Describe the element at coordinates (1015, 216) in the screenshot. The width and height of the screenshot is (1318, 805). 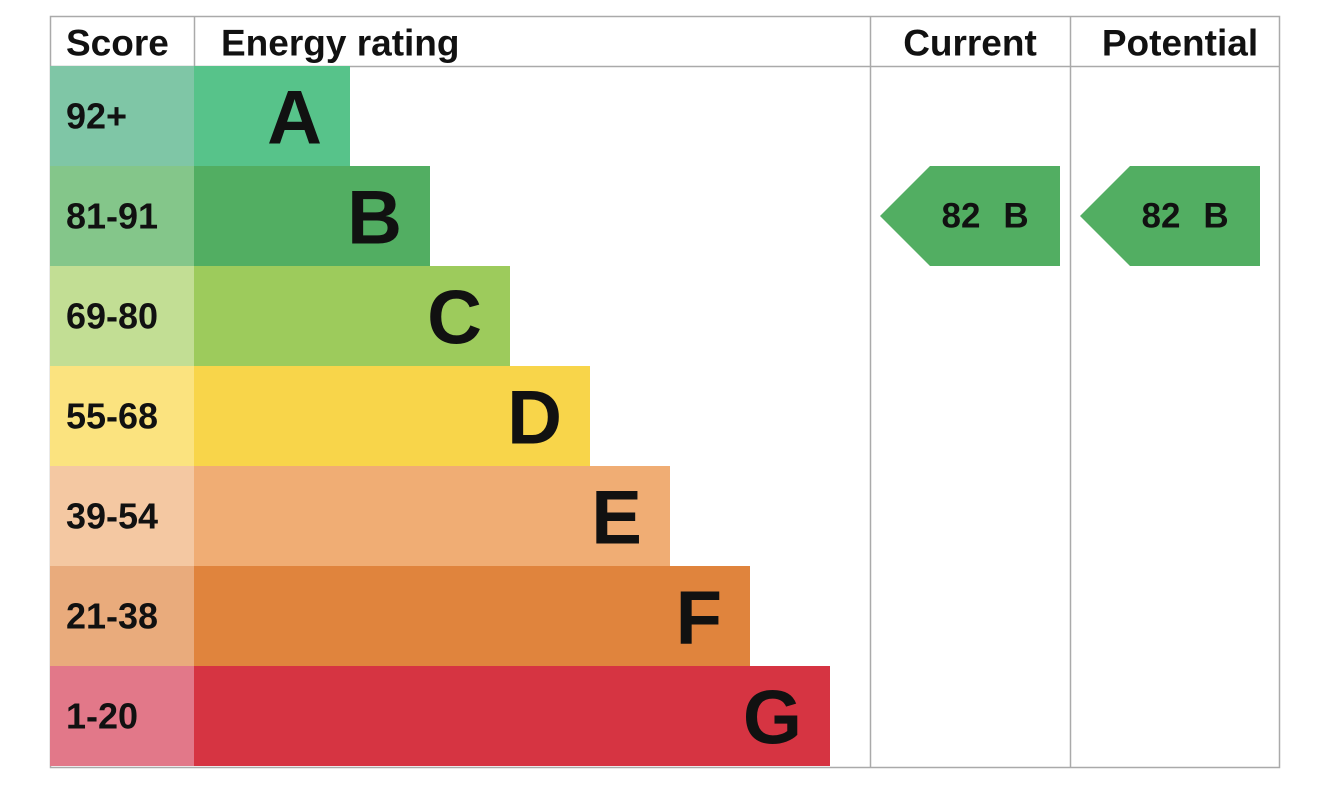
I see `current-letter: B` at that location.